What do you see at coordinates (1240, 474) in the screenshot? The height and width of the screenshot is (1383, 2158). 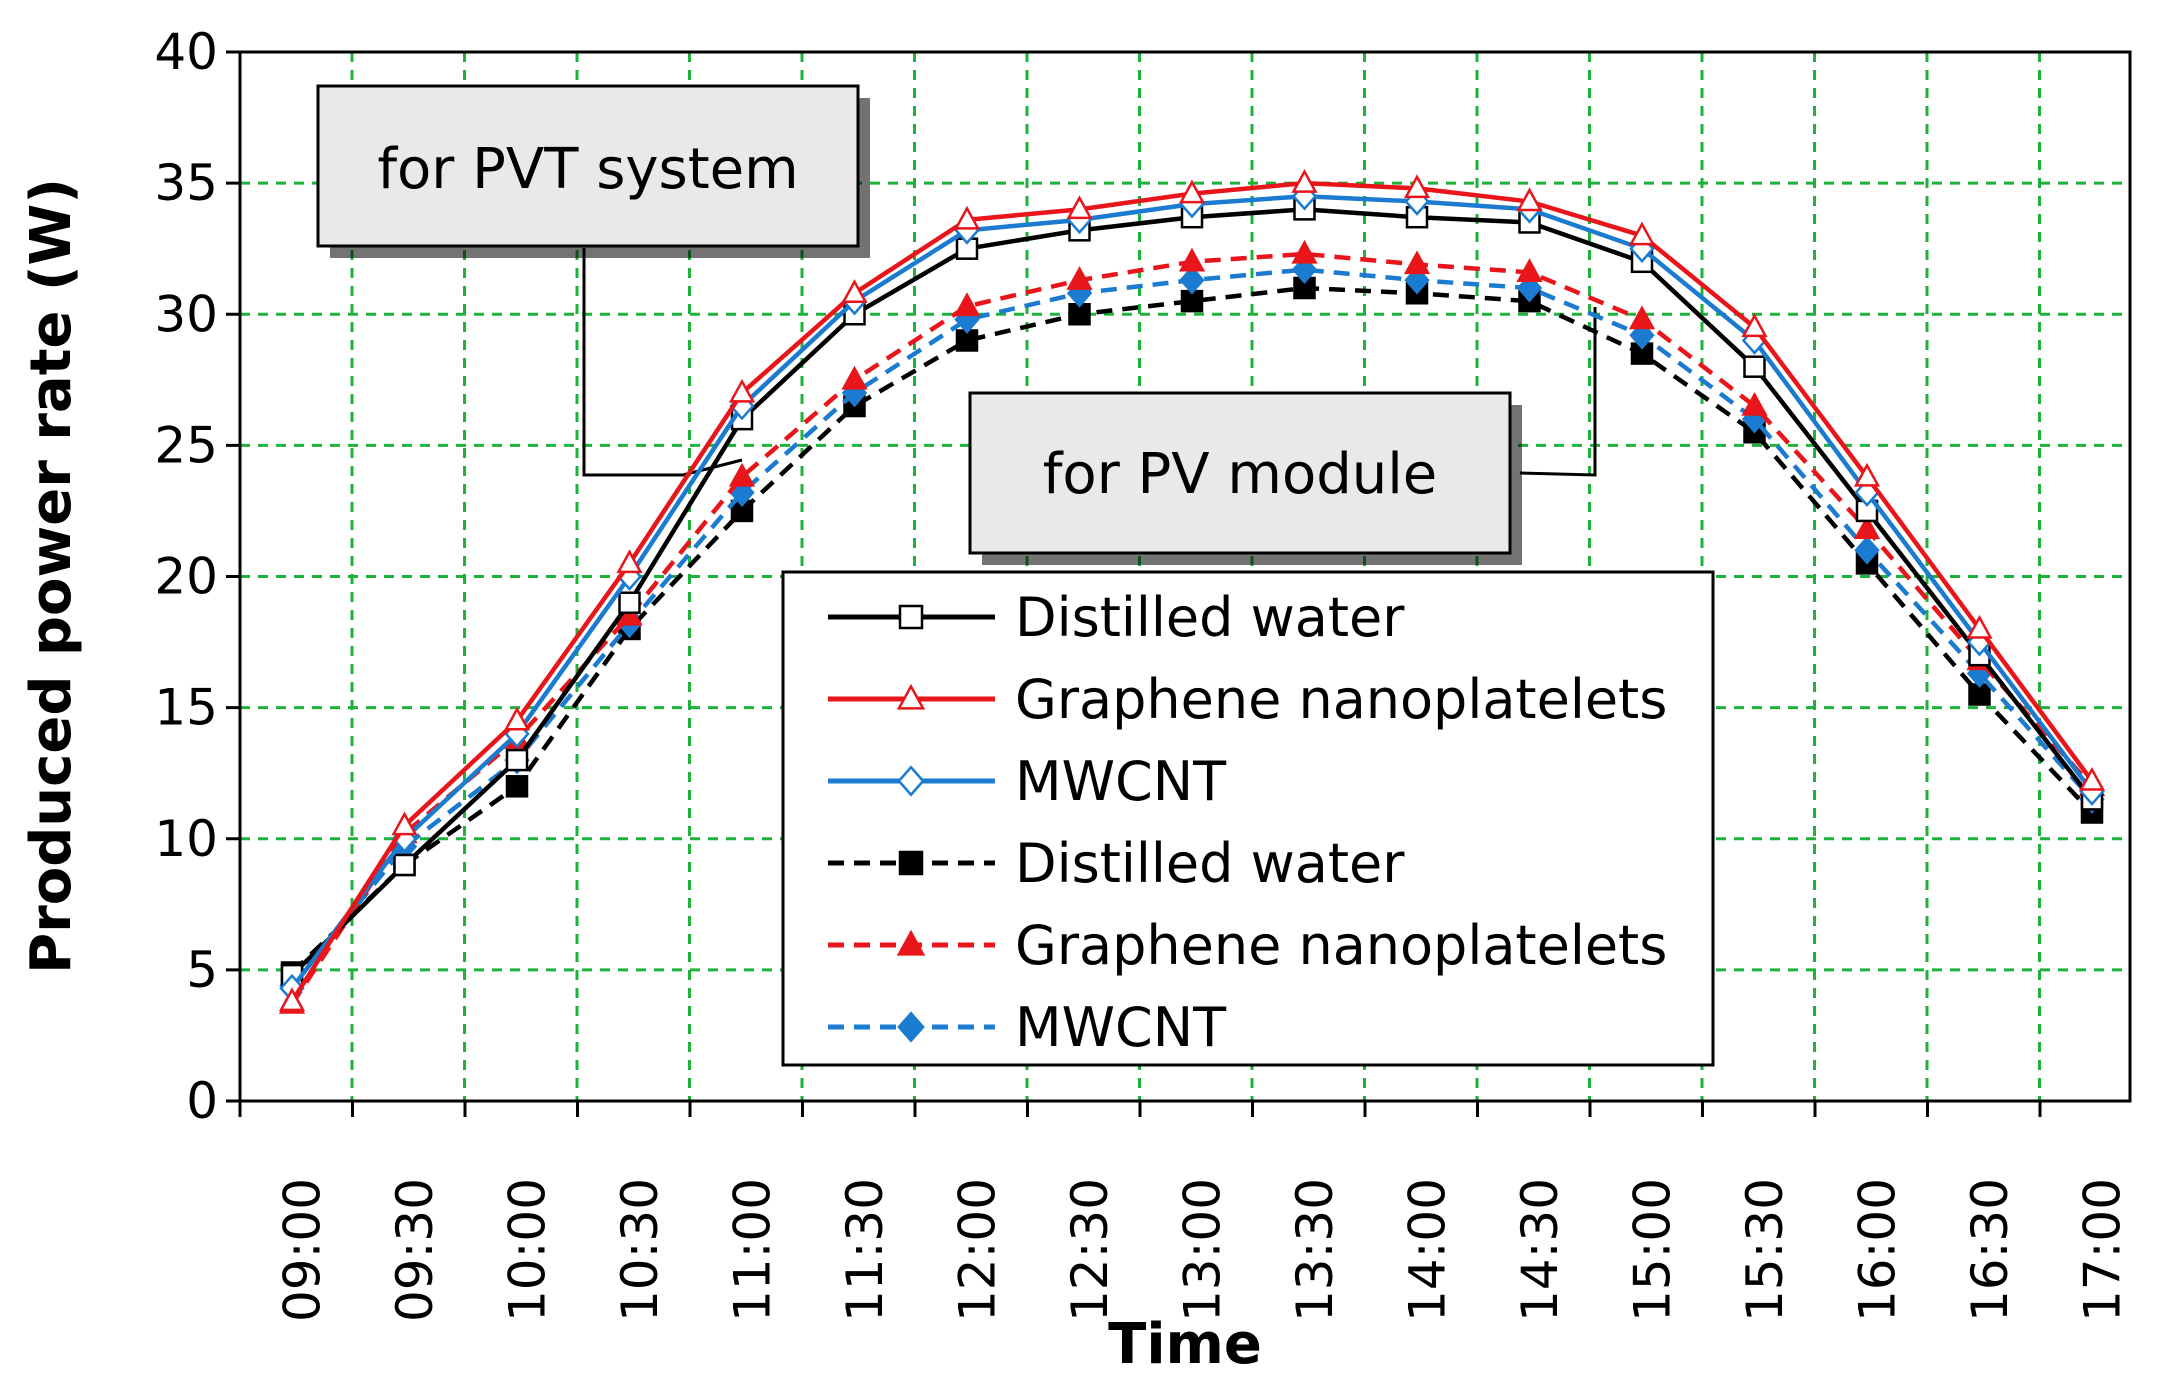 I see `pv-annotation-text: for PV module` at bounding box center [1240, 474].